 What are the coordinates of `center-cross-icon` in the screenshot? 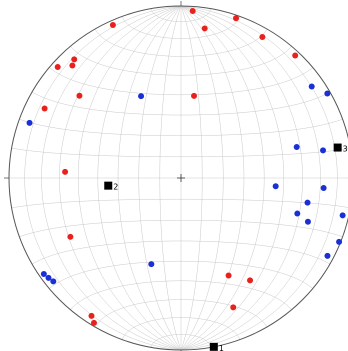 It's located at (181, 178).